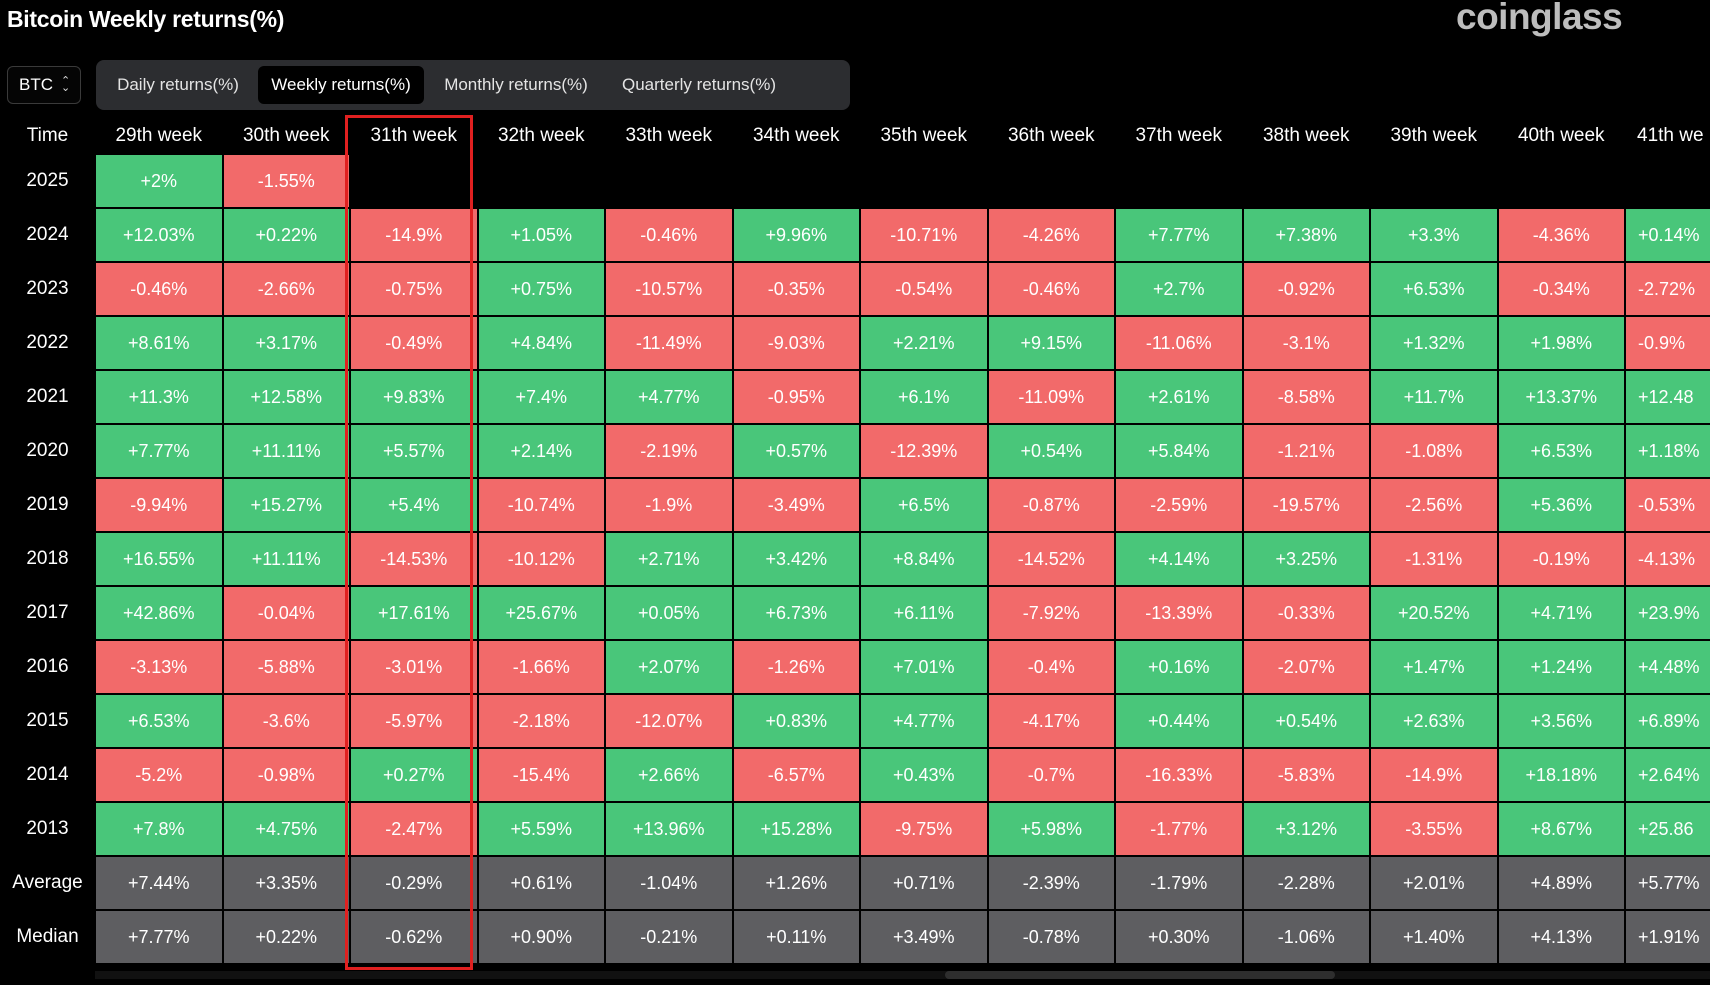 Image resolution: width=1710 pixels, height=985 pixels. What do you see at coordinates (1306, 559) in the screenshot?
I see `return-cell: +3.25%` at bounding box center [1306, 559].